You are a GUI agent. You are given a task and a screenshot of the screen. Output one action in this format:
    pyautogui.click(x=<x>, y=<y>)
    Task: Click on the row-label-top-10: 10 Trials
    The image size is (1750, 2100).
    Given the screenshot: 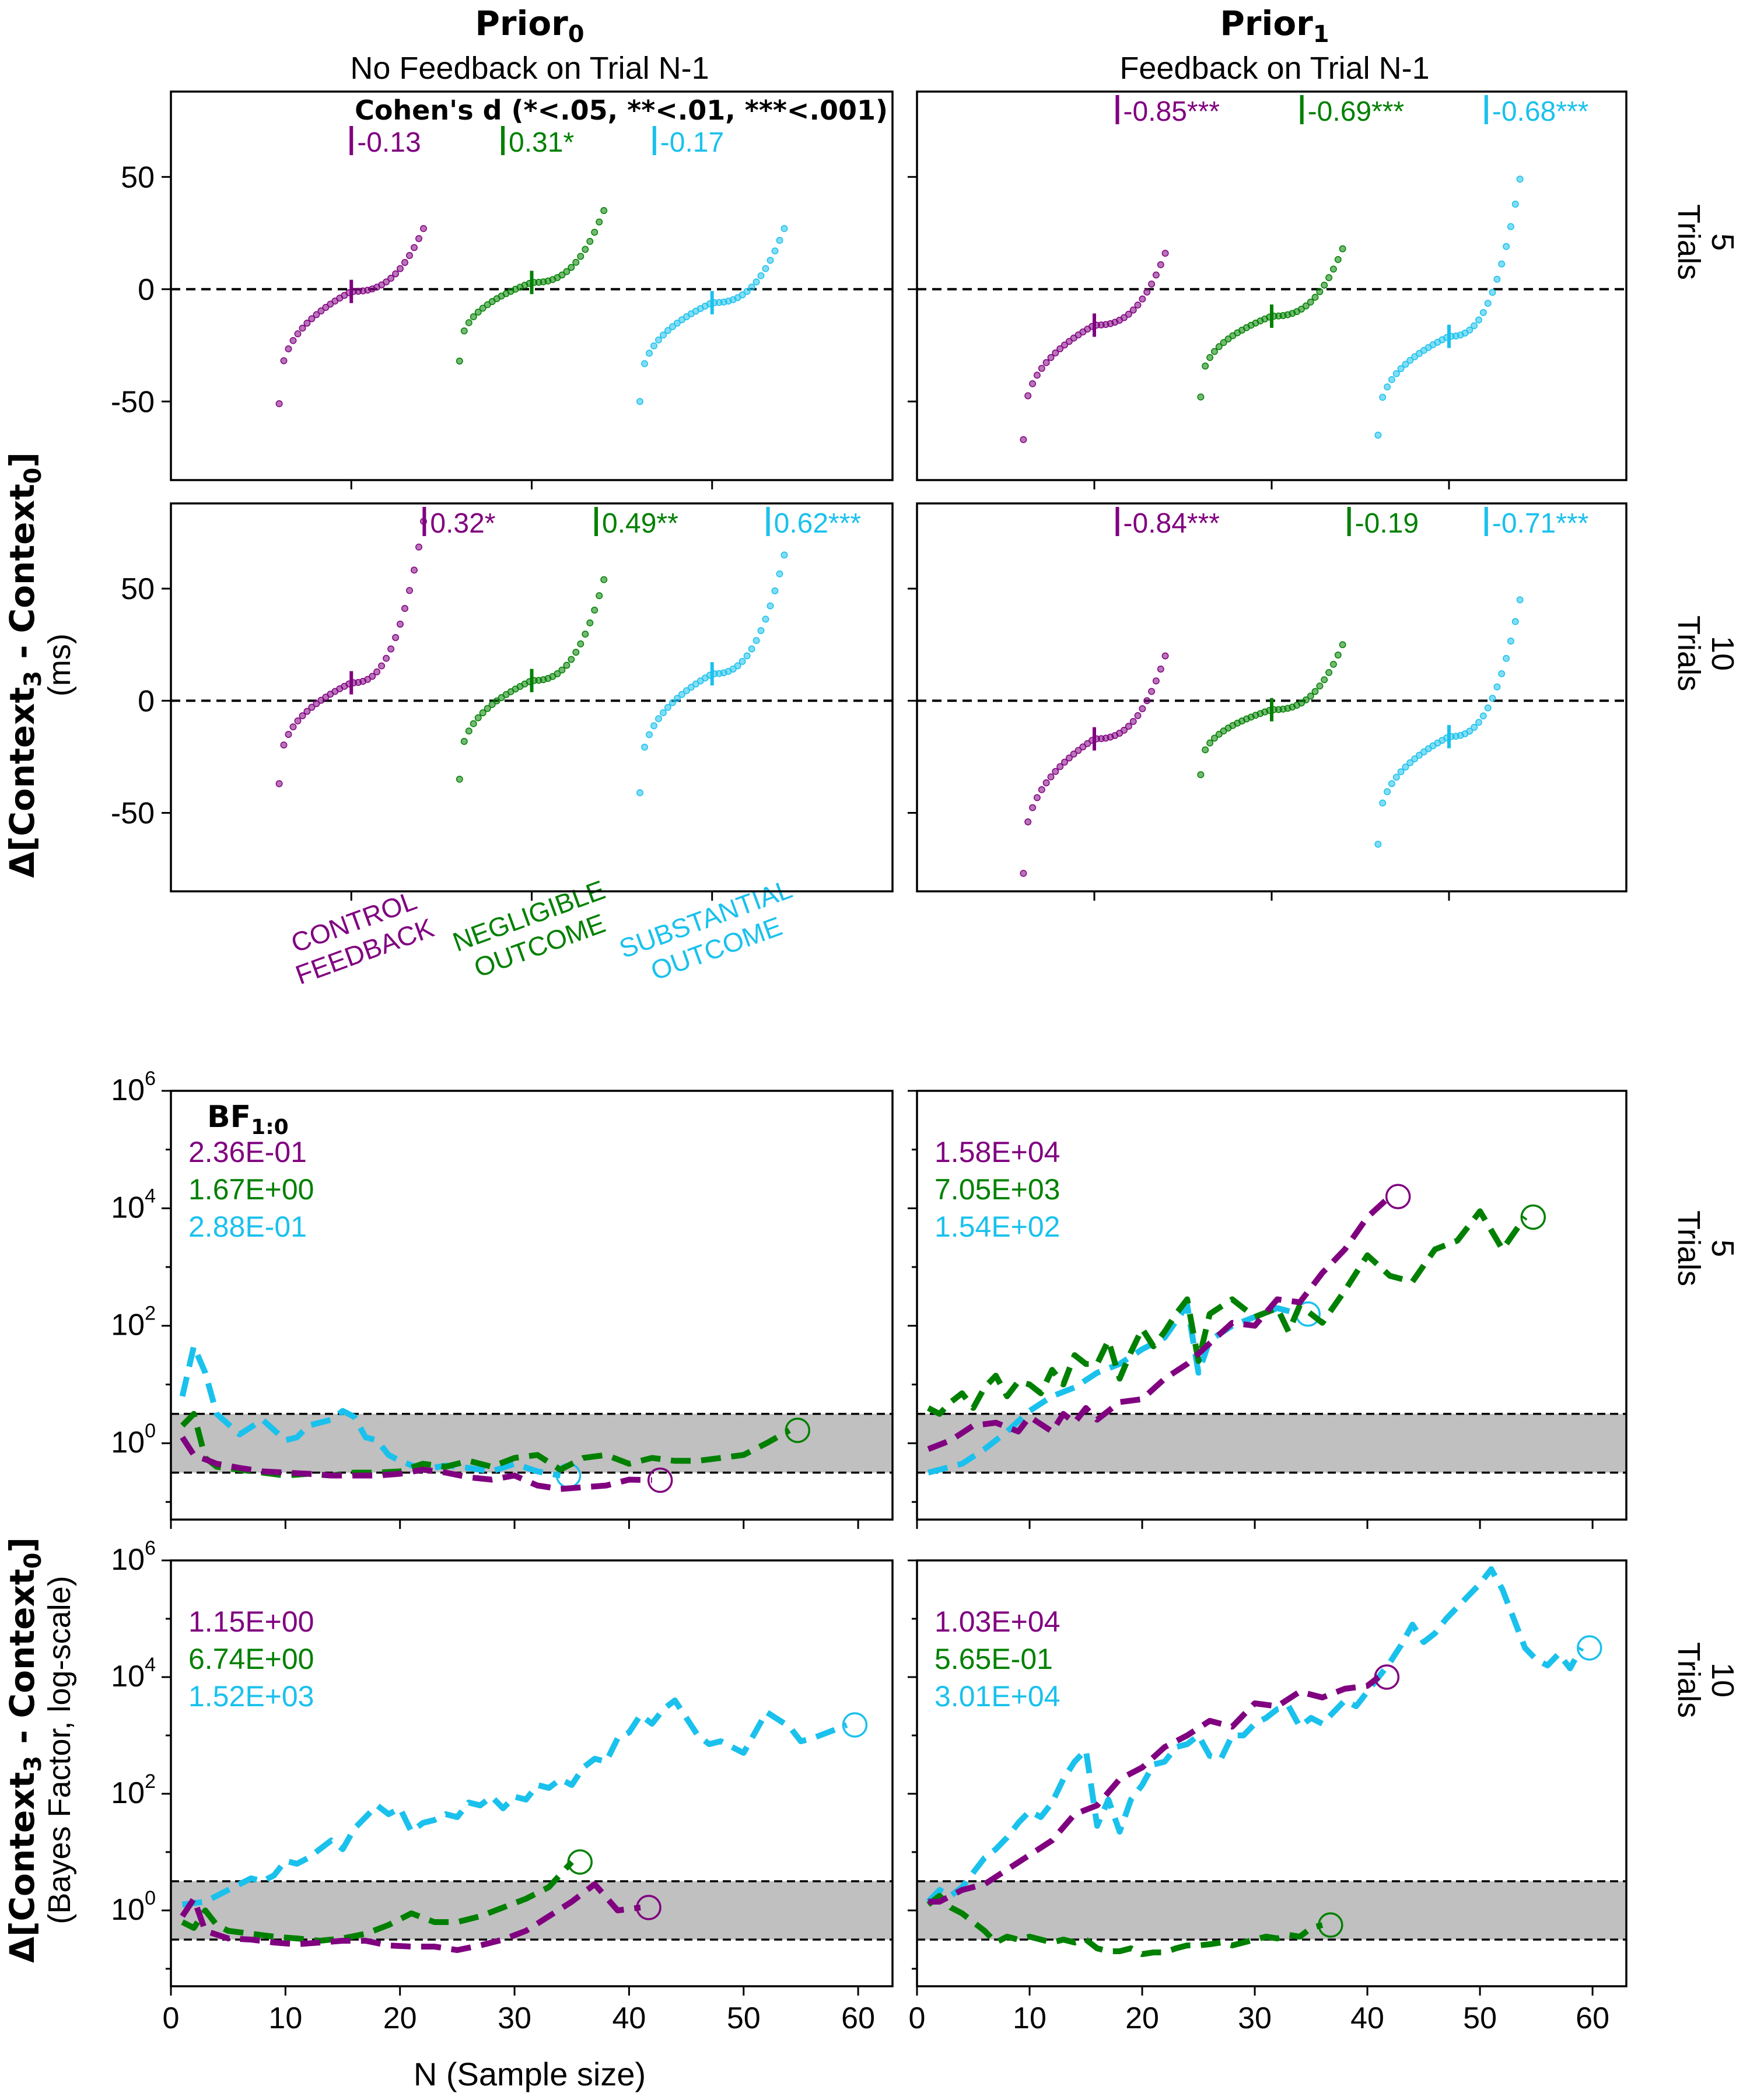 What is the action you would take?
    pyautogui.click(x=1706, y=653)
    